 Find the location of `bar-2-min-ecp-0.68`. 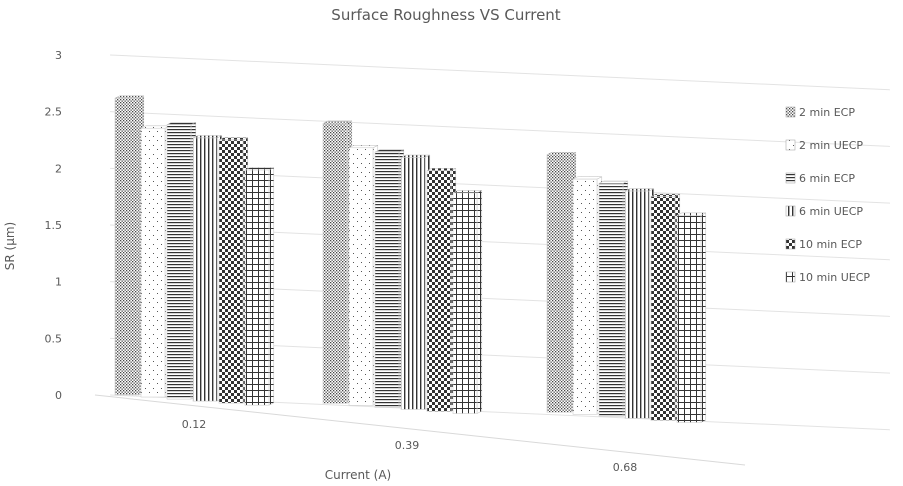

bar-2-min-ecp-0.68 is located at coordinates (559, 283).